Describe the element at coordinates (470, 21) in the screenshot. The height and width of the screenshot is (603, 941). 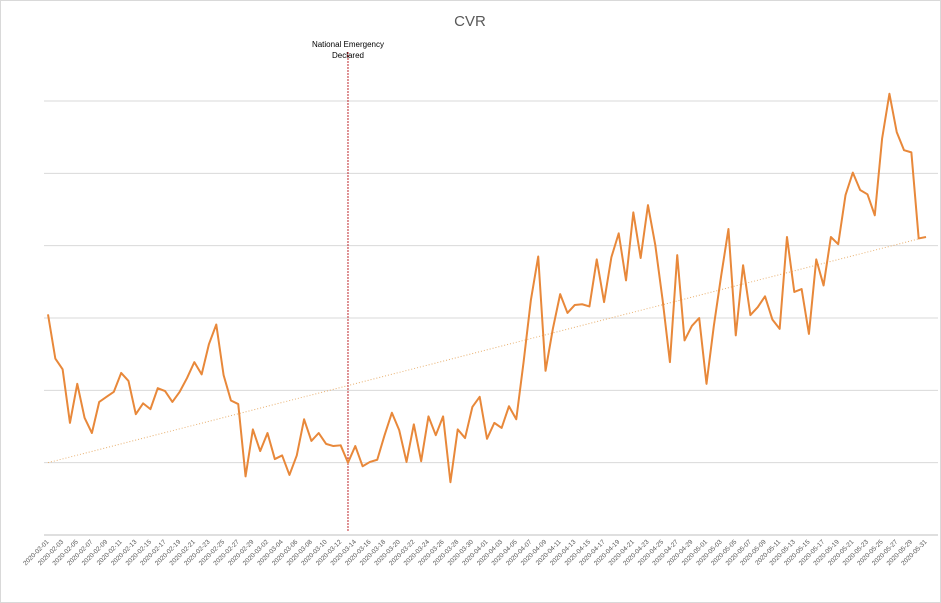
I see `chart-title: CVR` at that location.